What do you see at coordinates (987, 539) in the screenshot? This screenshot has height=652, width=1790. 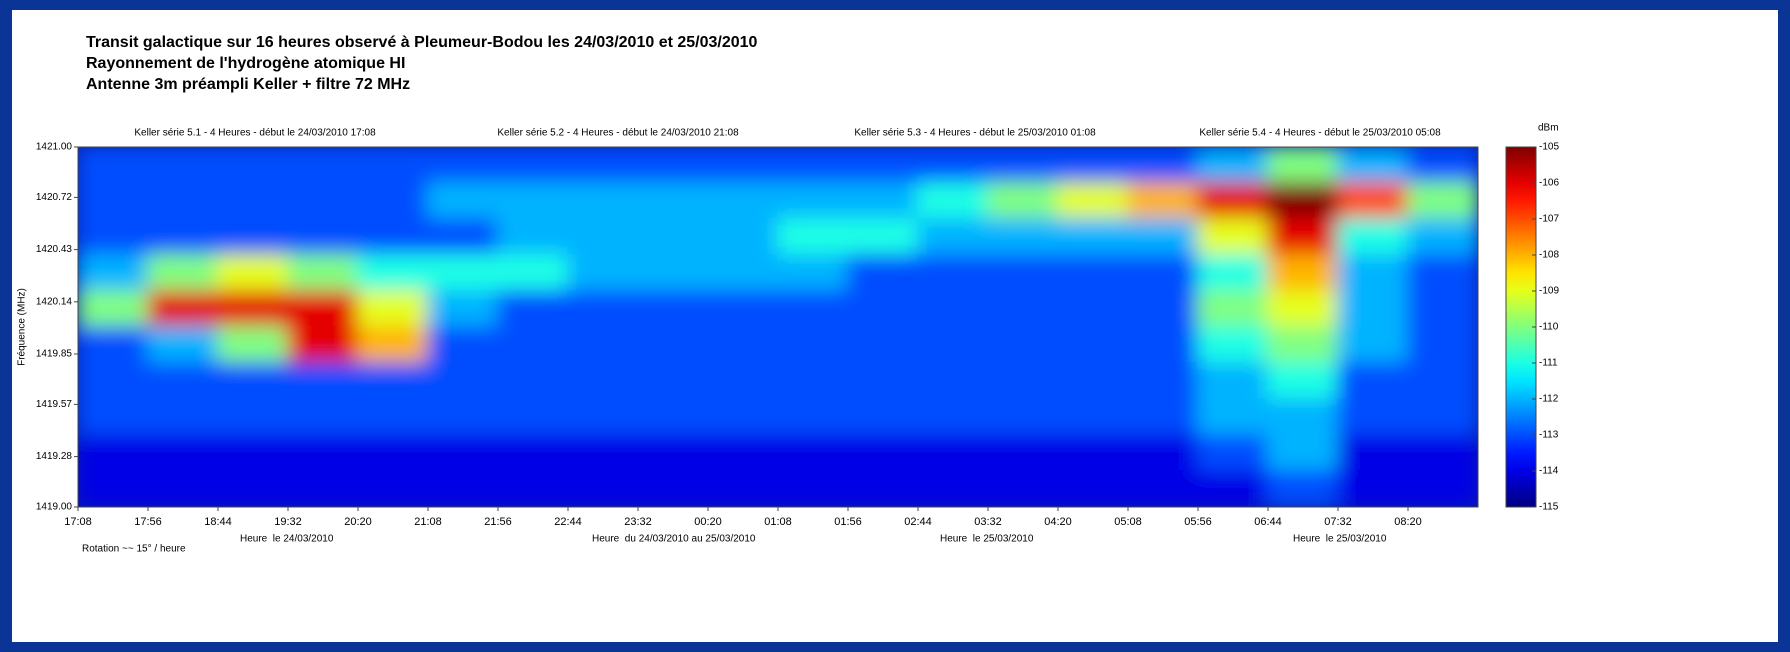 I see `annotation: Heure le 25/03/2010` at bounding box center [987, 539].